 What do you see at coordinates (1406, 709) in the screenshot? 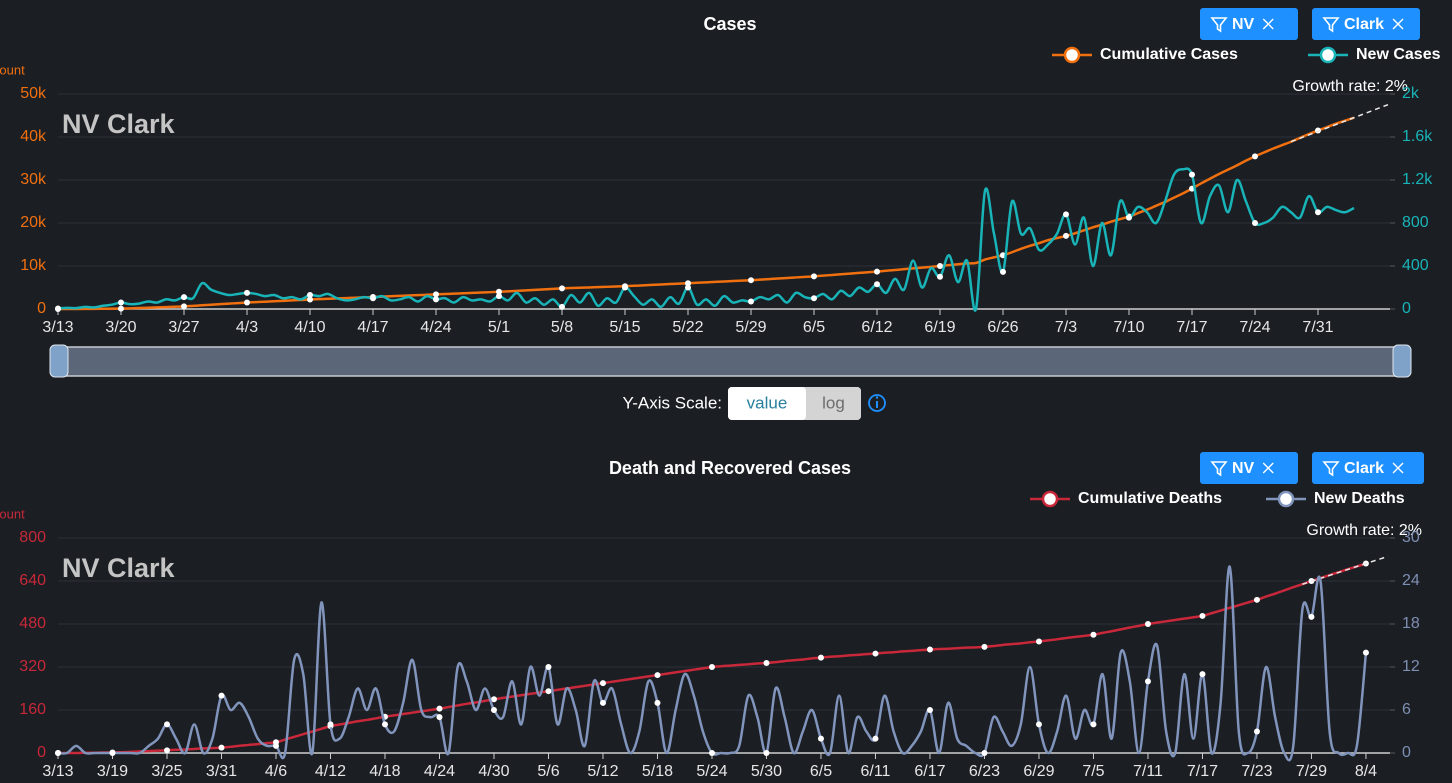
I see `y2-tick-label: 6` at bounding box center [1406, 709].